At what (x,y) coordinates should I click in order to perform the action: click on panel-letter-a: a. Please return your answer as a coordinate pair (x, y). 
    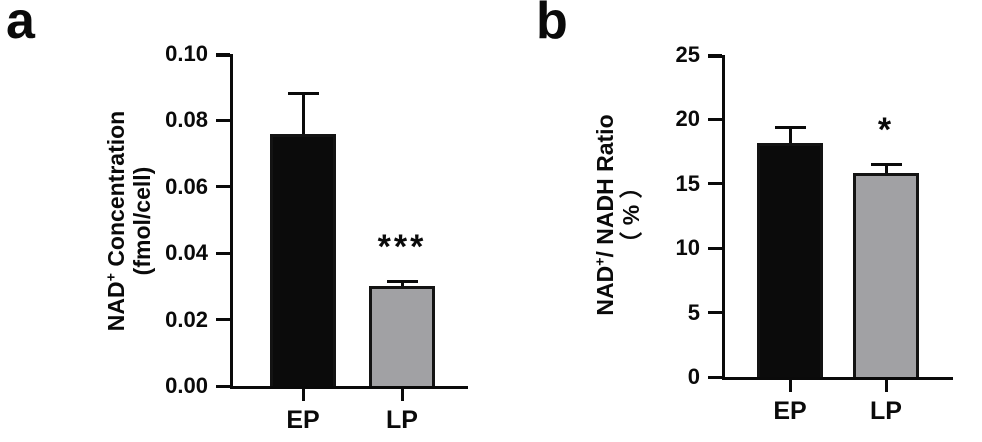
    Looking at the image, I should click on (20, 25).